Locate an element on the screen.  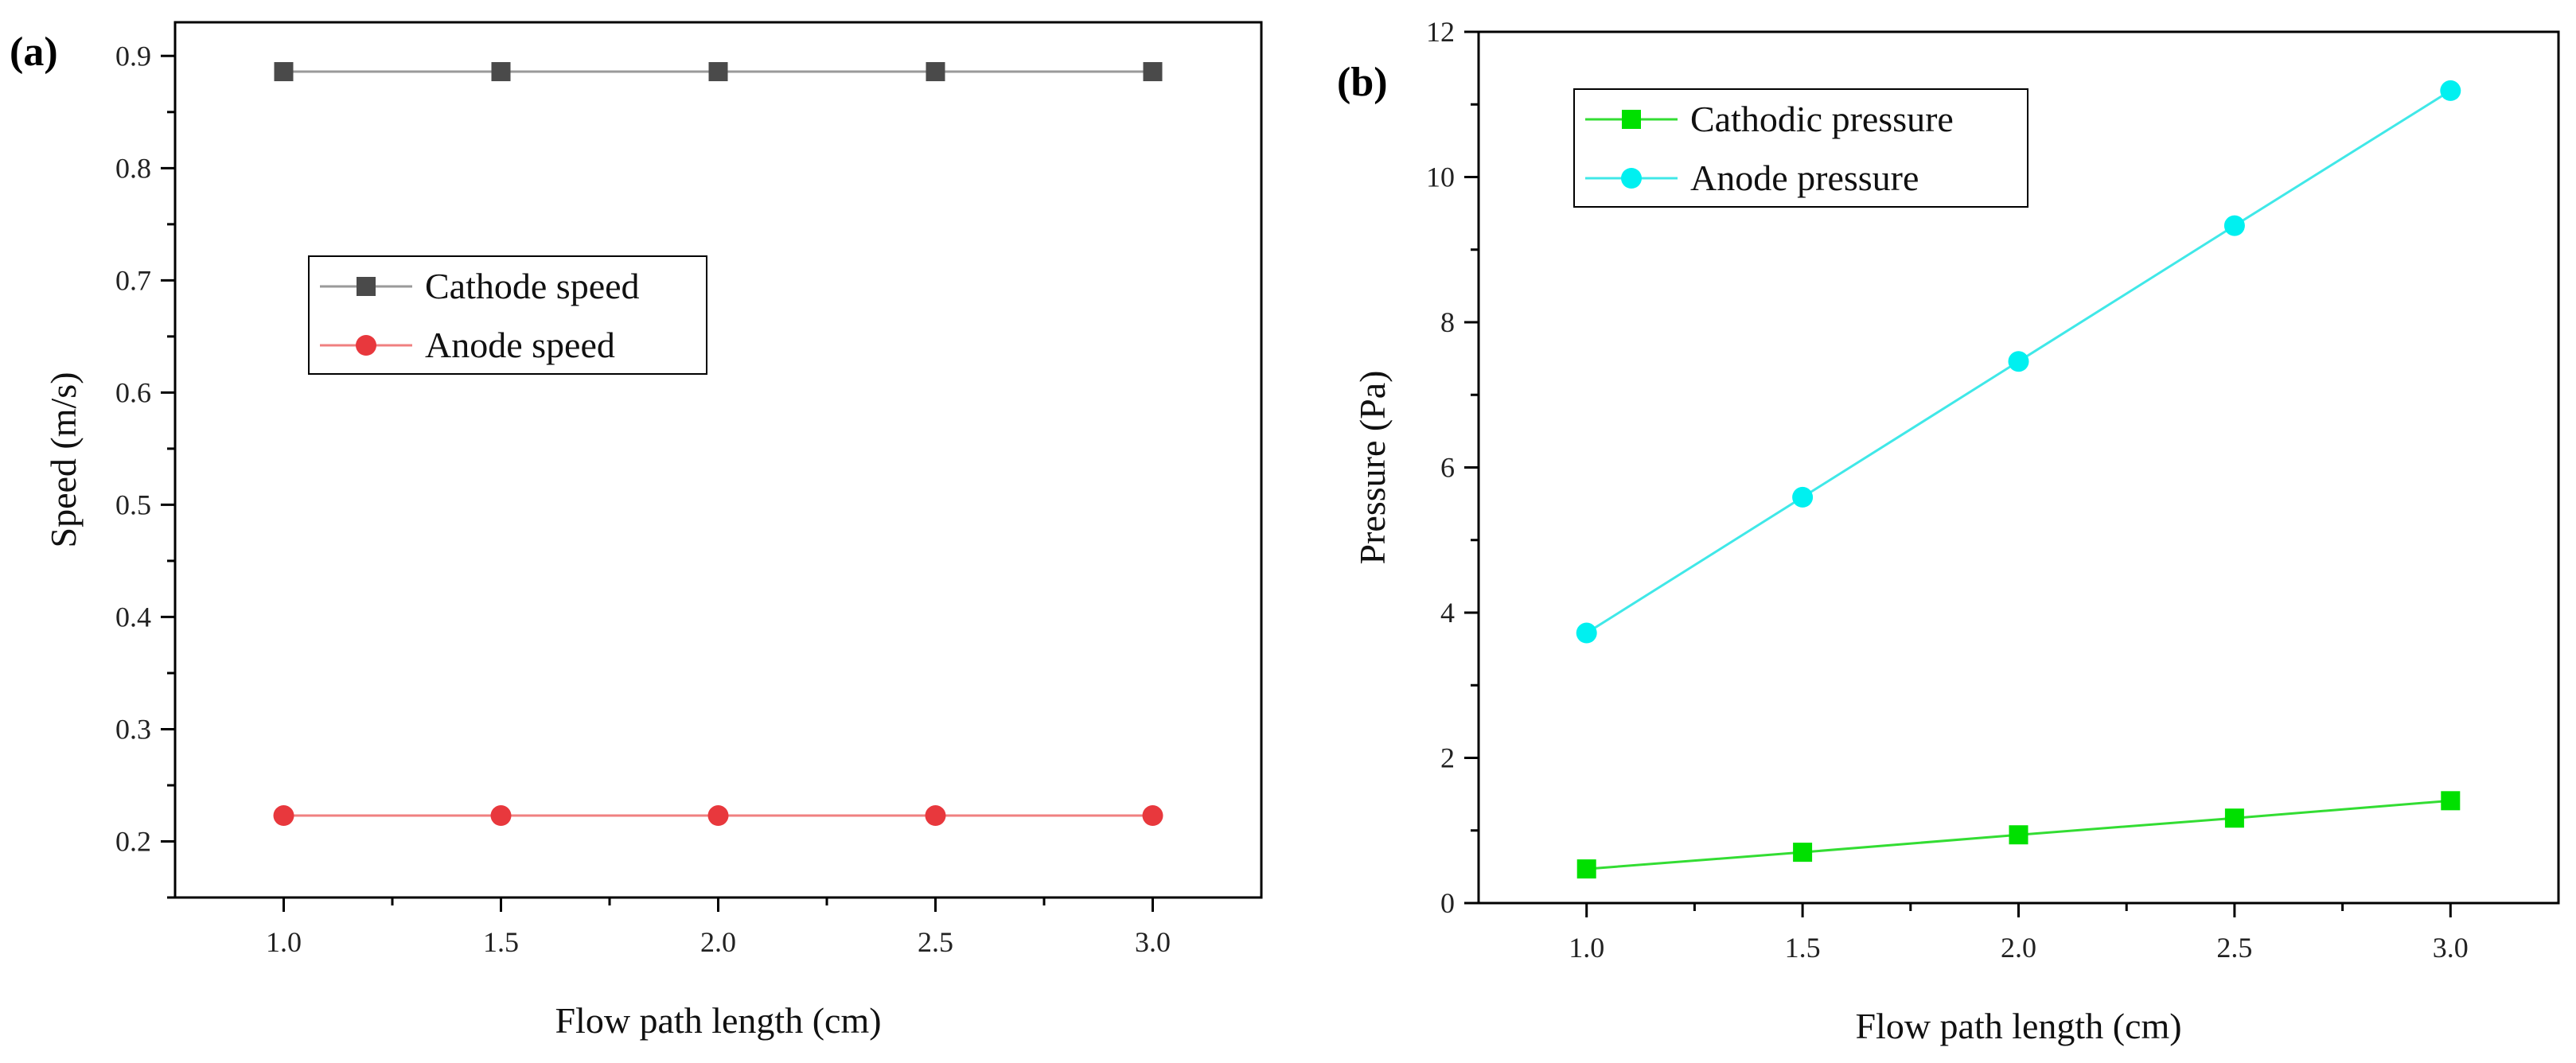
y-axis-title-a: Speed (m/s) is located at coordinates (63, 459).